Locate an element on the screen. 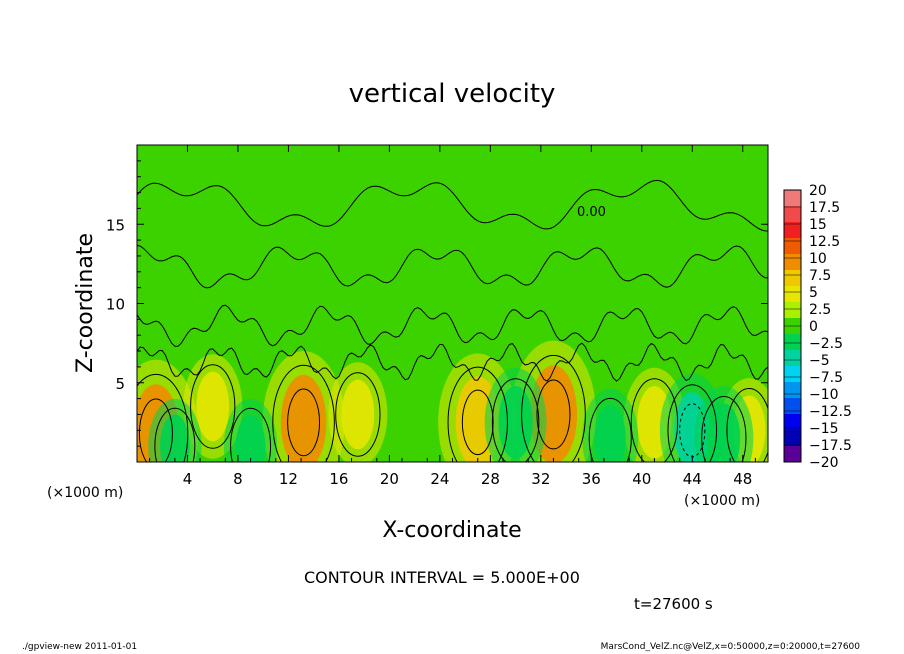 This screenshot has height=654, width=904. x-tick-label: 16 is located at coordinates (338, 479).